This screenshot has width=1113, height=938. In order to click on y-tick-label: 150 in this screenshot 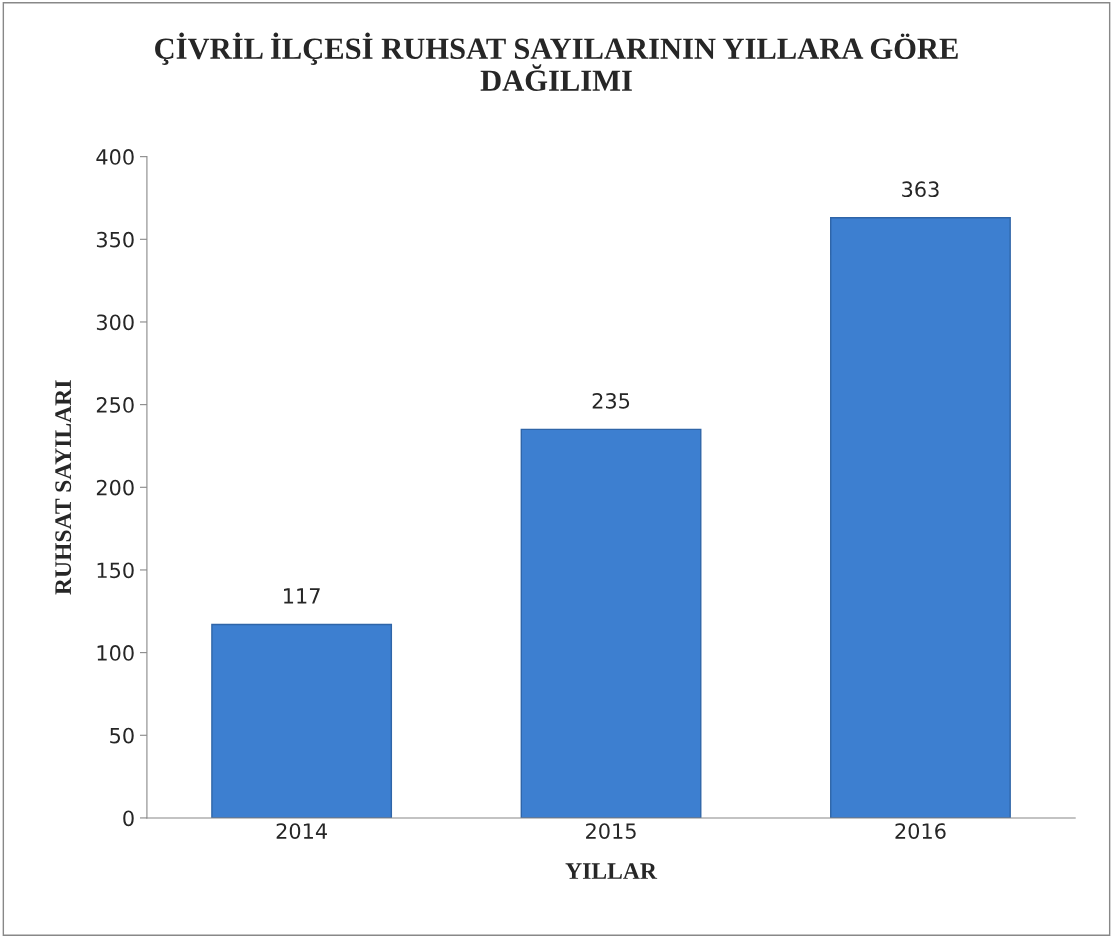, I will do `click(115, 570)`.